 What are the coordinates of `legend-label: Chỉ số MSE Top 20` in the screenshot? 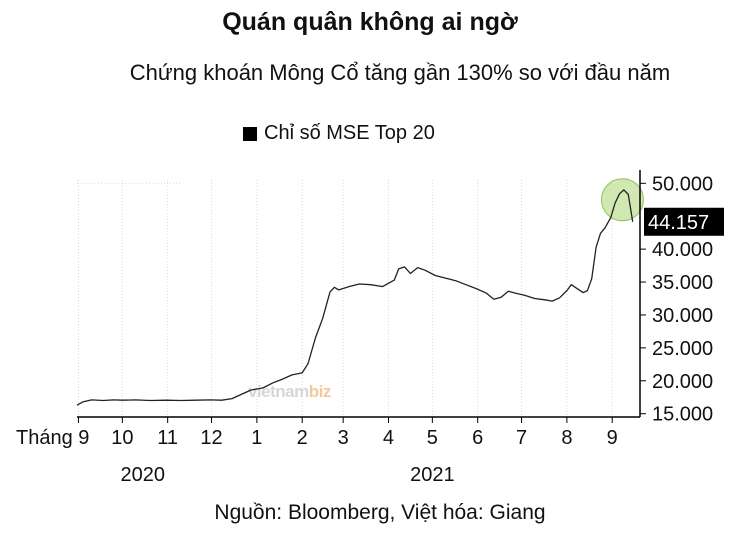 It's located at (349, 133).